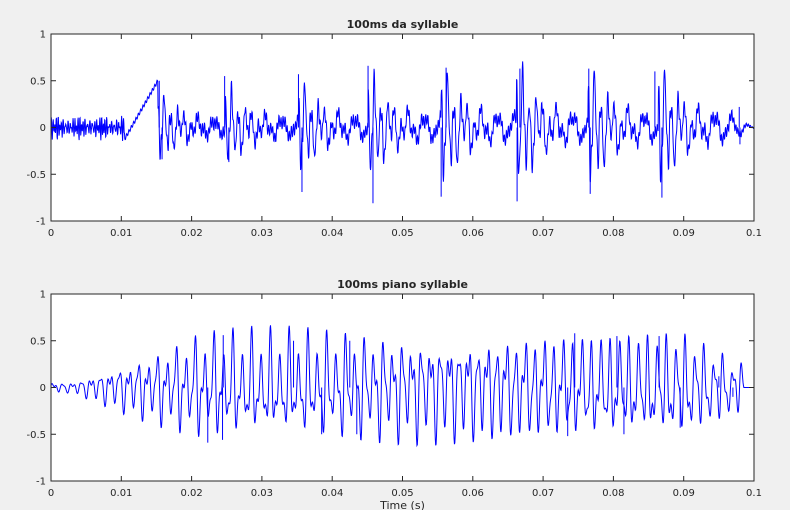  What do you see at coordinates (262, 493) in the screenshot?
I see `piano-x-tick-label: 0.03` at bounding box center [262, 493].